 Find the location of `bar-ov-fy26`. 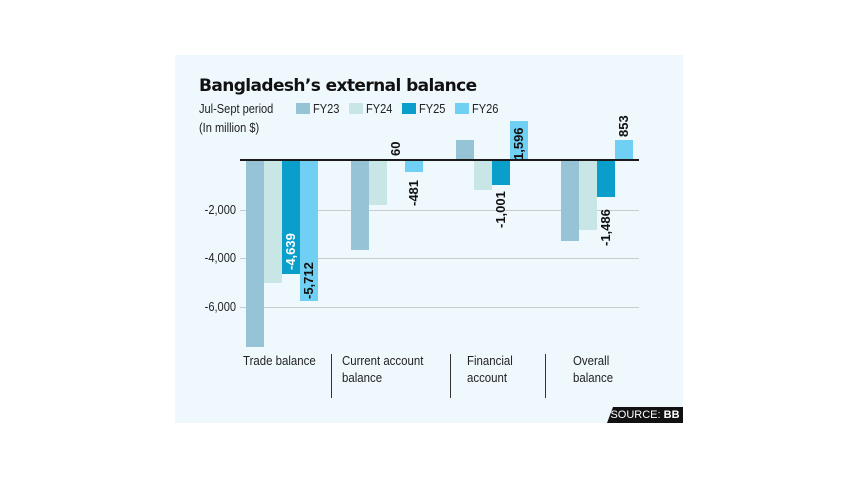

bar-ov-fy26 is located at coordinates (624, 150).